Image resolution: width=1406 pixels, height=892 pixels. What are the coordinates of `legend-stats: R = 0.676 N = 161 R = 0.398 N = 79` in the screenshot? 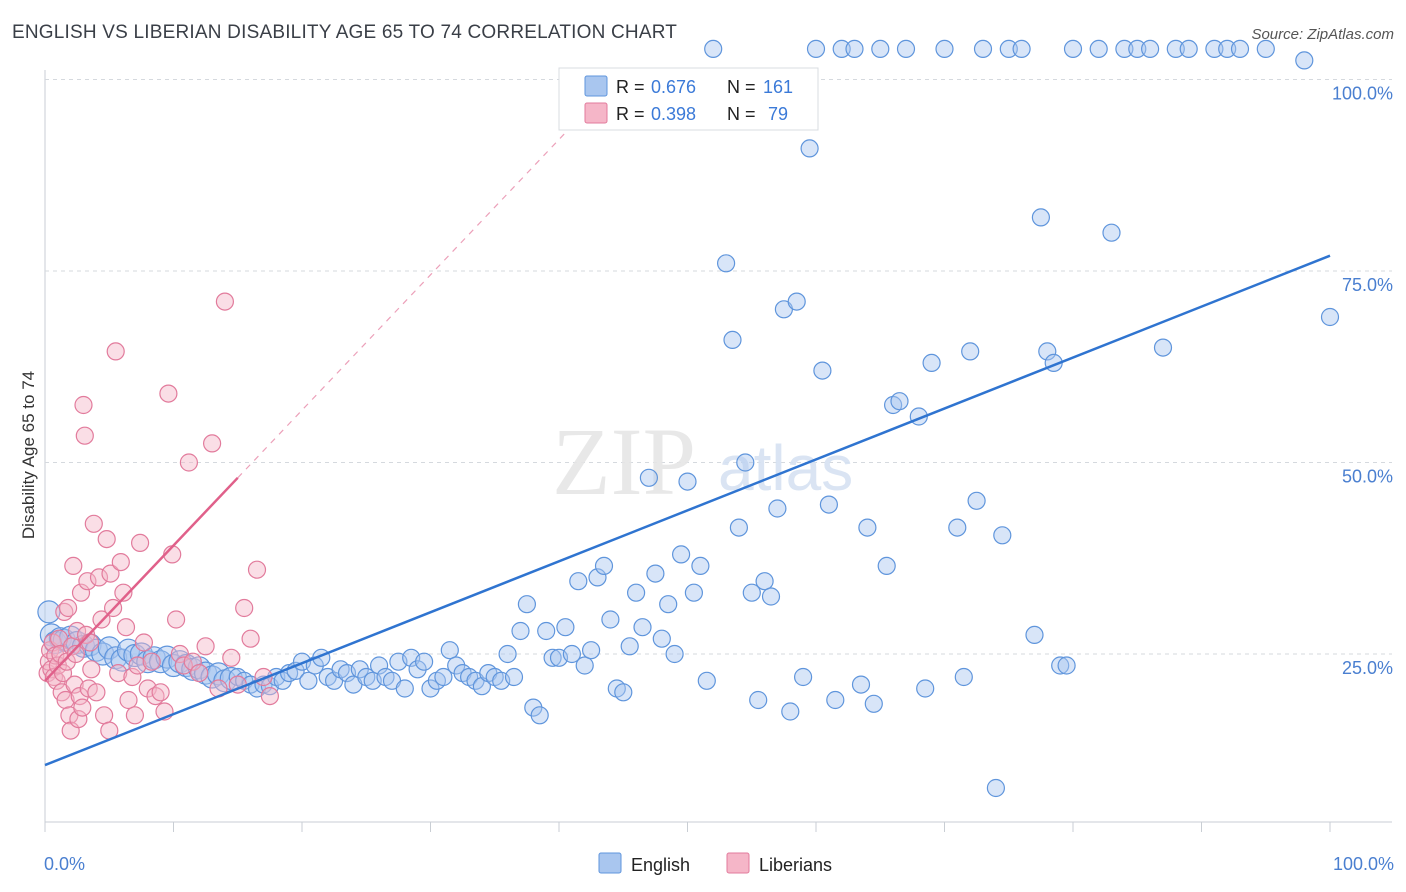 It's located at (688, 99).